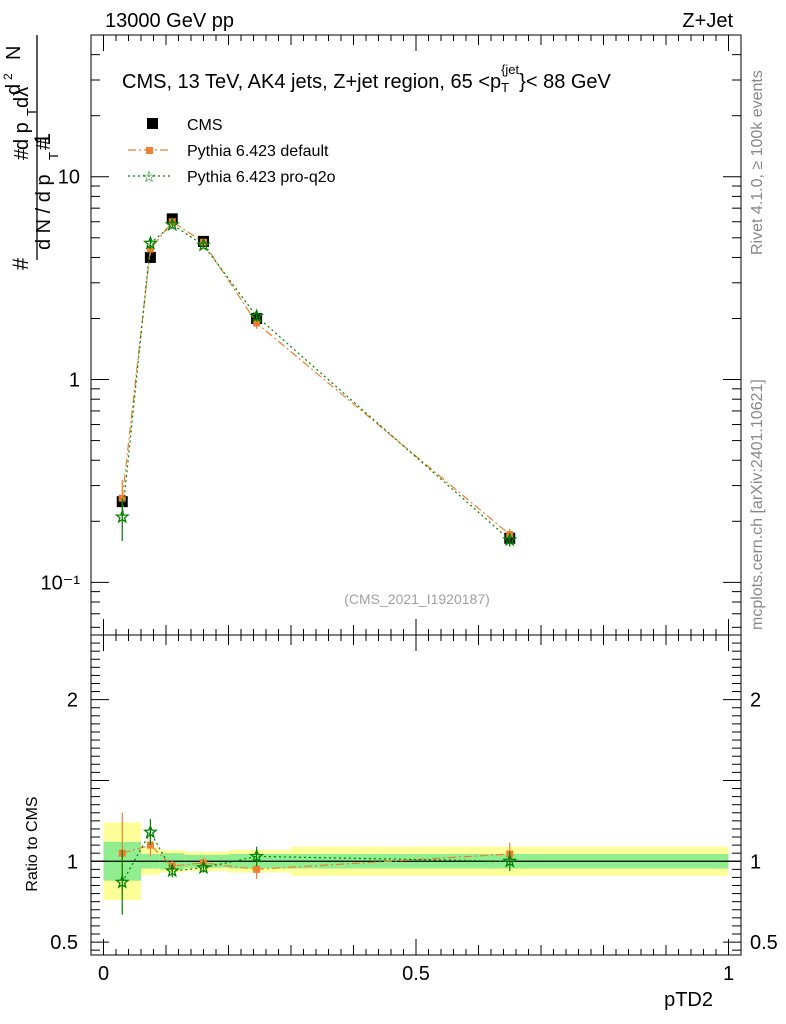 Image resolution: width=786 pixels, height=1024 pixels. Describe the element at coordinates (688, 1000) in the screenshot. I see `x-axis-label: pTD2` at that location.